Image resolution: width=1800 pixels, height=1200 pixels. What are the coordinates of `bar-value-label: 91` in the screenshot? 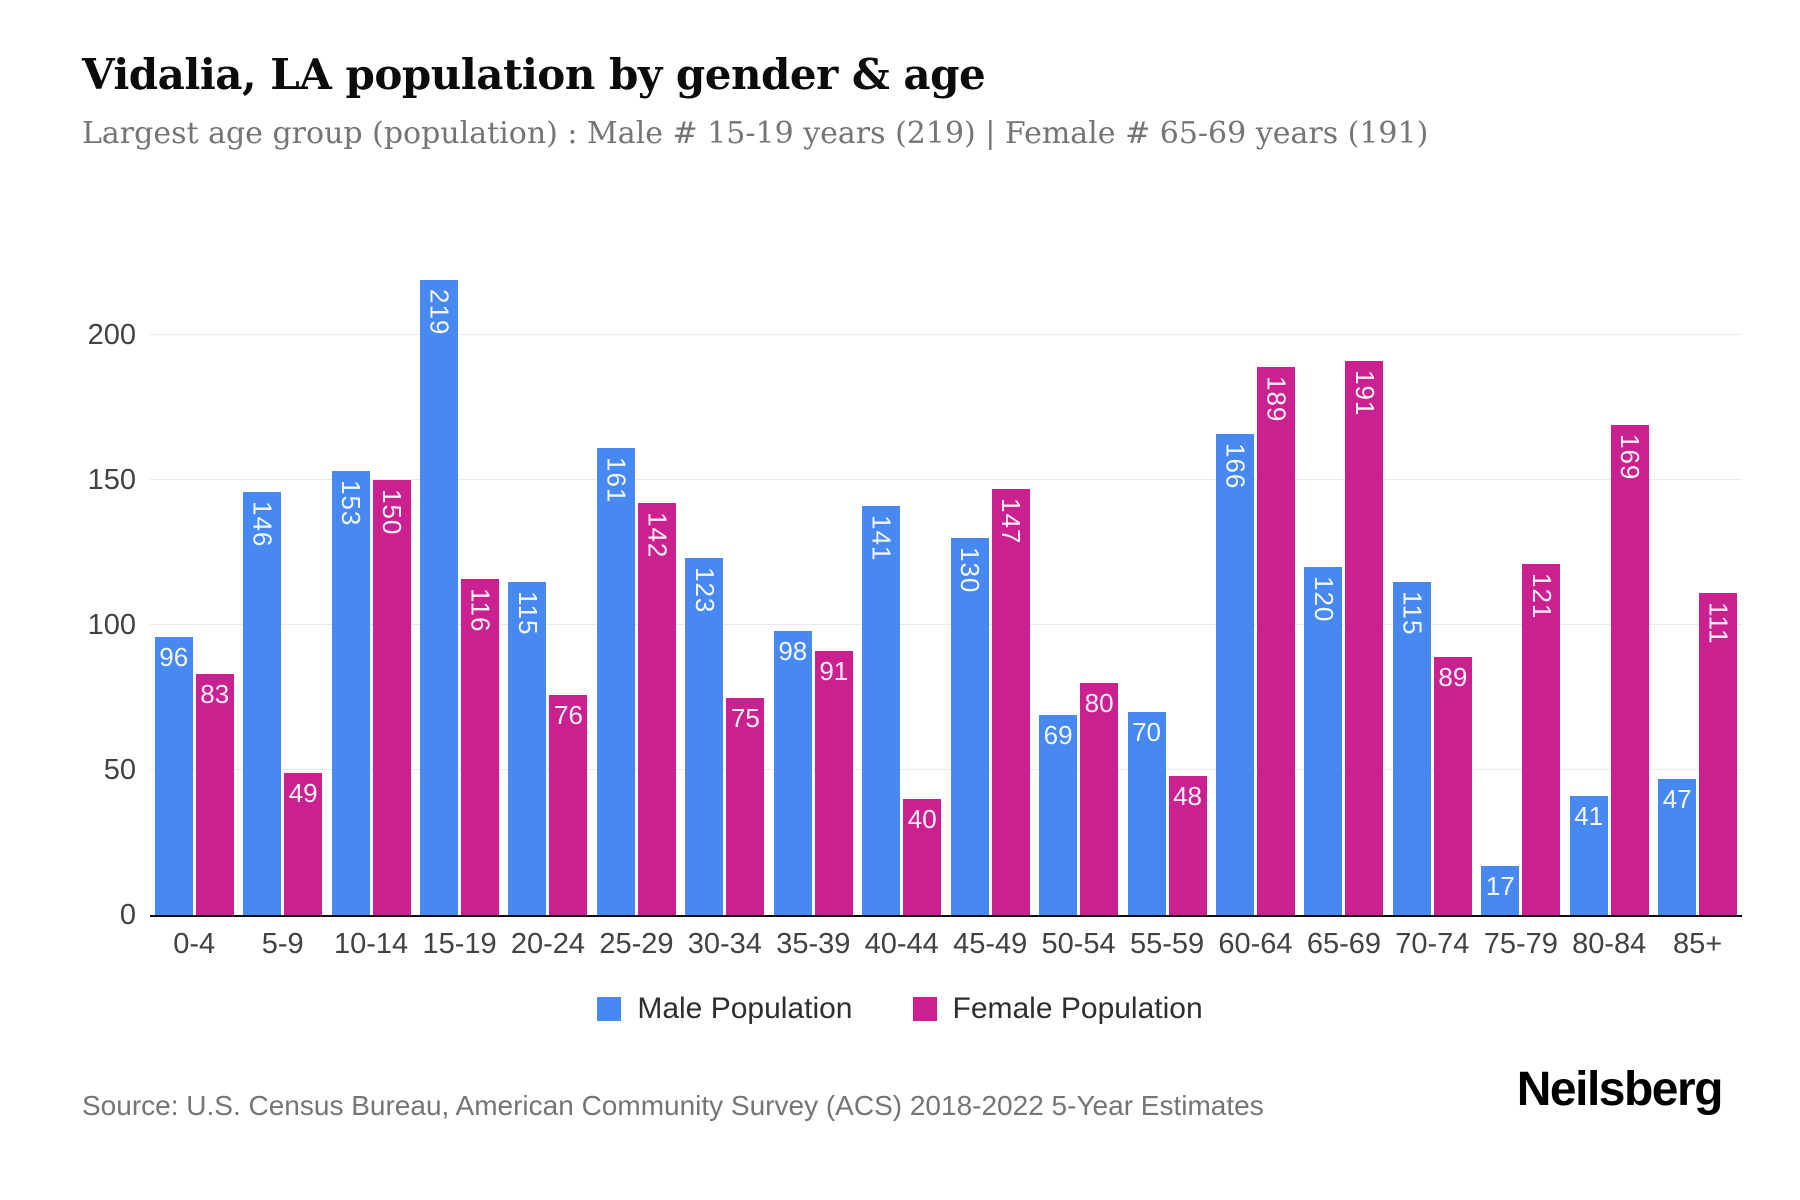 It's located at (834, 671).